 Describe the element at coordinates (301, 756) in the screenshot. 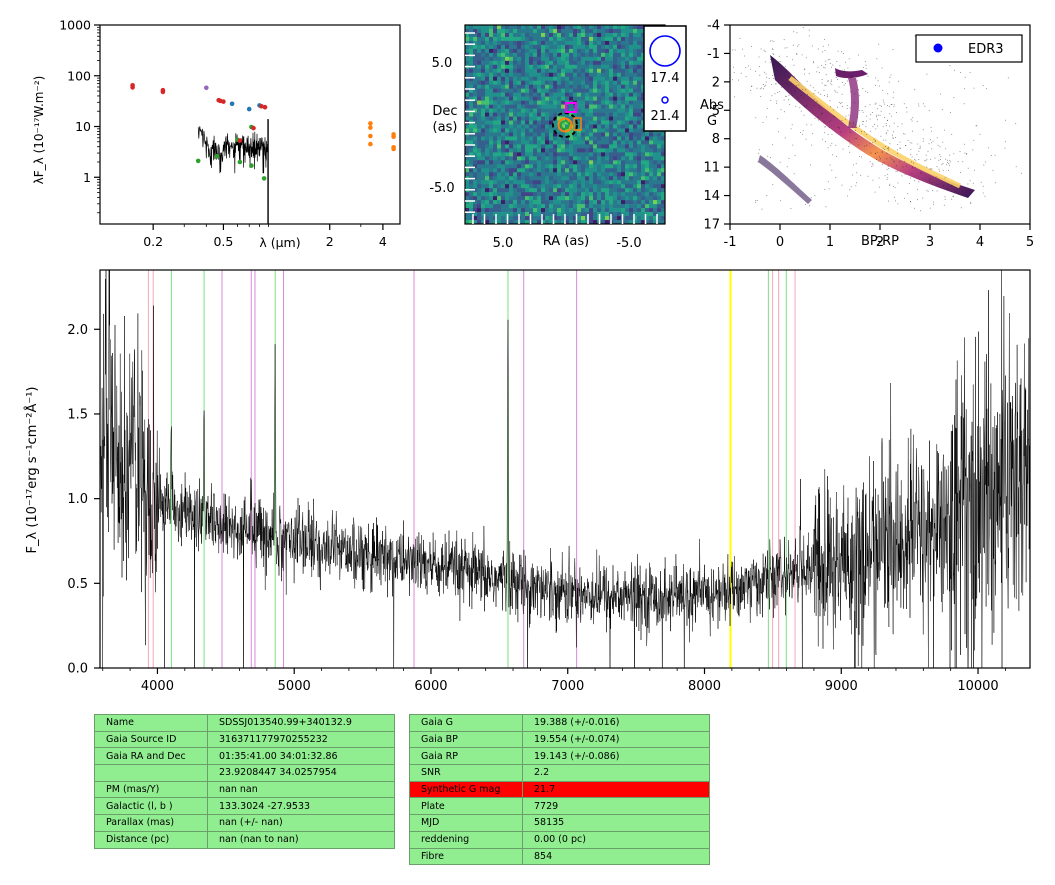

I see `table-value-cell: 01:35:41.00 34:01:32.86` at that location.